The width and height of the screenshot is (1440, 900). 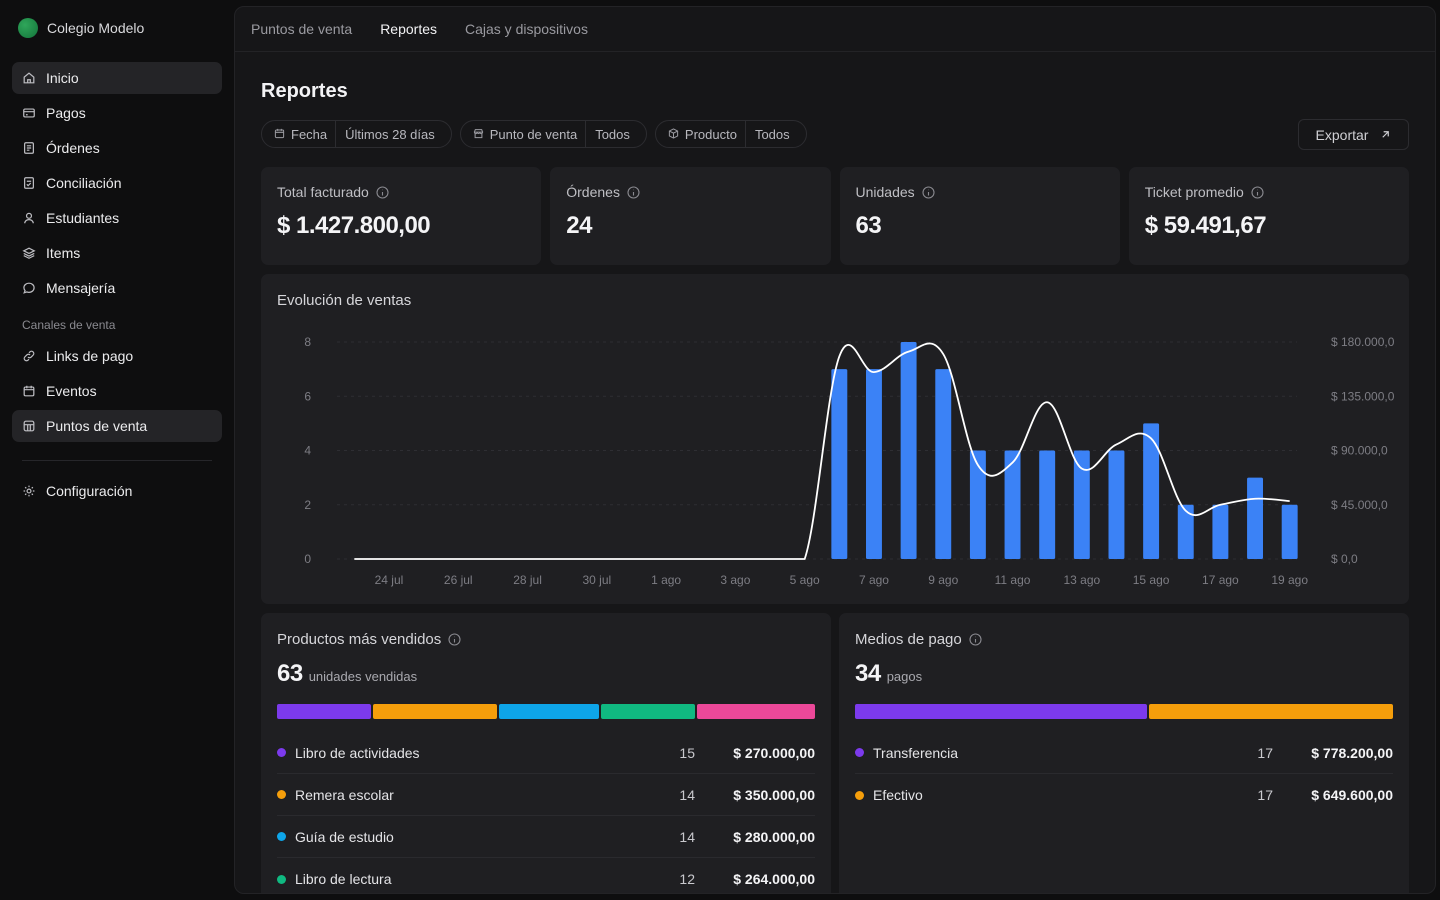 I want to click on reconcile-icon, so click(x=29, y=183).